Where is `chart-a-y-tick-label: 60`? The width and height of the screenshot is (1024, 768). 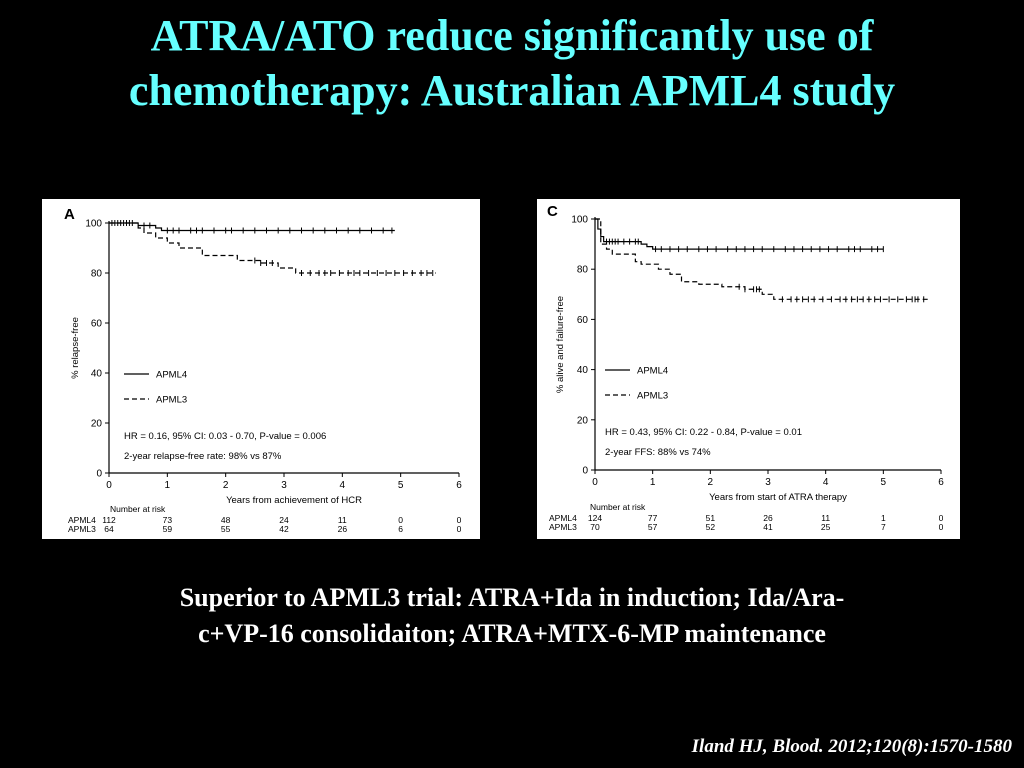 chart-a-y-tick-label: 60 is located at coordinates (97, 324).